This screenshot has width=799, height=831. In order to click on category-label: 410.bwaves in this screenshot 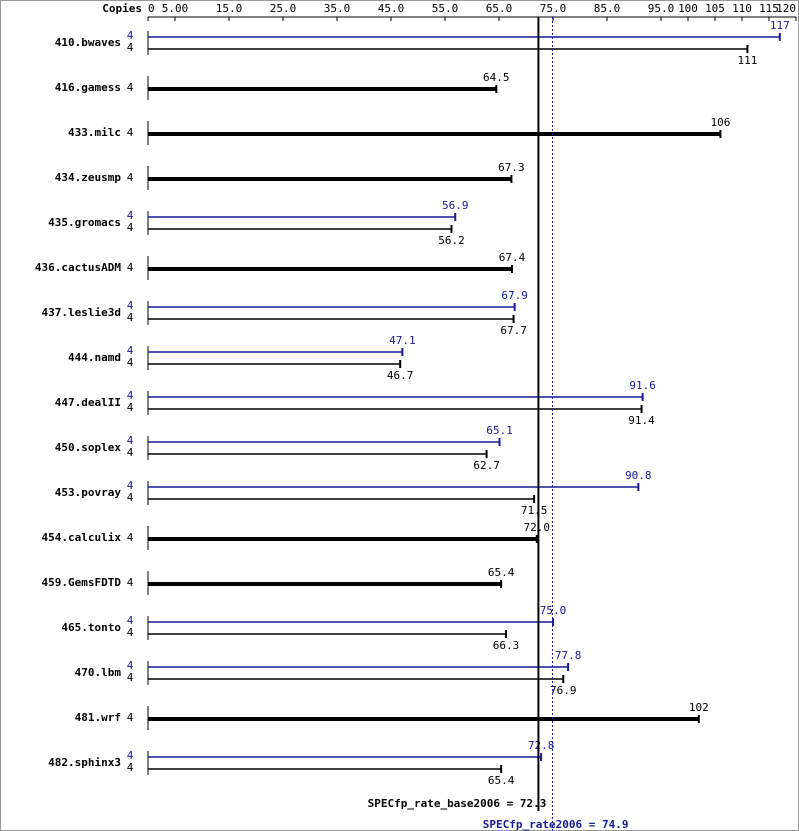, I will do `click(88, 42)`.